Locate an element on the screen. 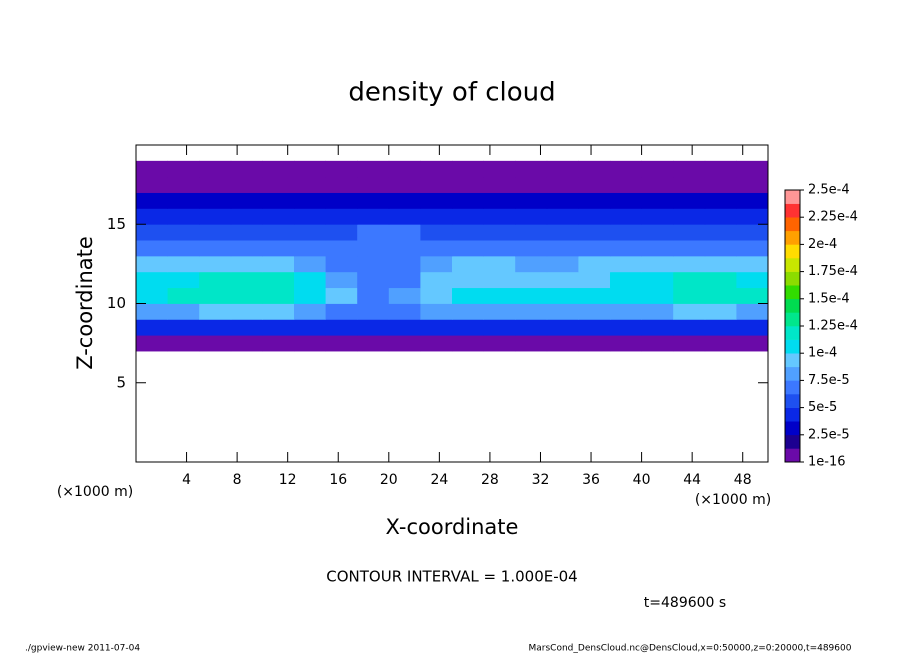 This screenshot has width=904, height=654. time-note: t=489600 s is located at coordinates (685, 603).